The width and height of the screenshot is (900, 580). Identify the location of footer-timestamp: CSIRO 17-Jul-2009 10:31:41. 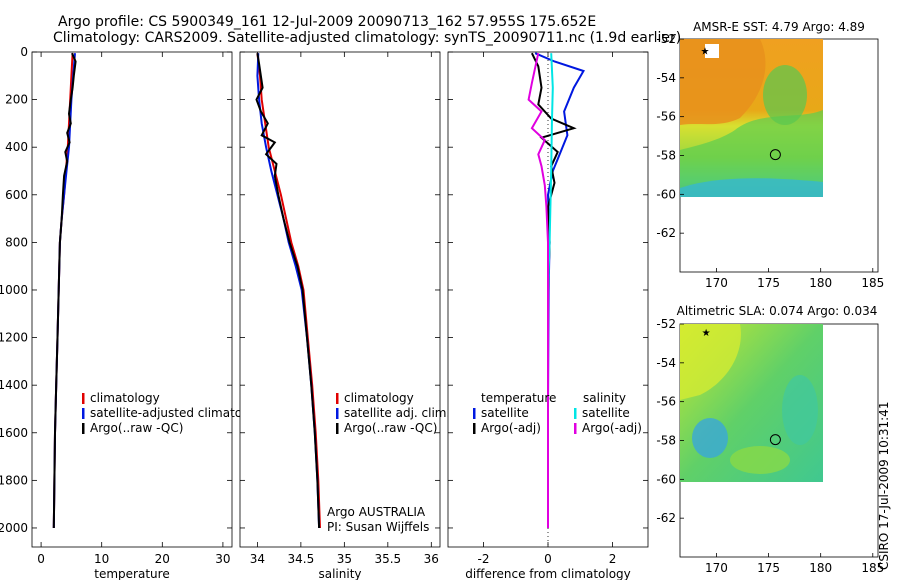
(884, 486).